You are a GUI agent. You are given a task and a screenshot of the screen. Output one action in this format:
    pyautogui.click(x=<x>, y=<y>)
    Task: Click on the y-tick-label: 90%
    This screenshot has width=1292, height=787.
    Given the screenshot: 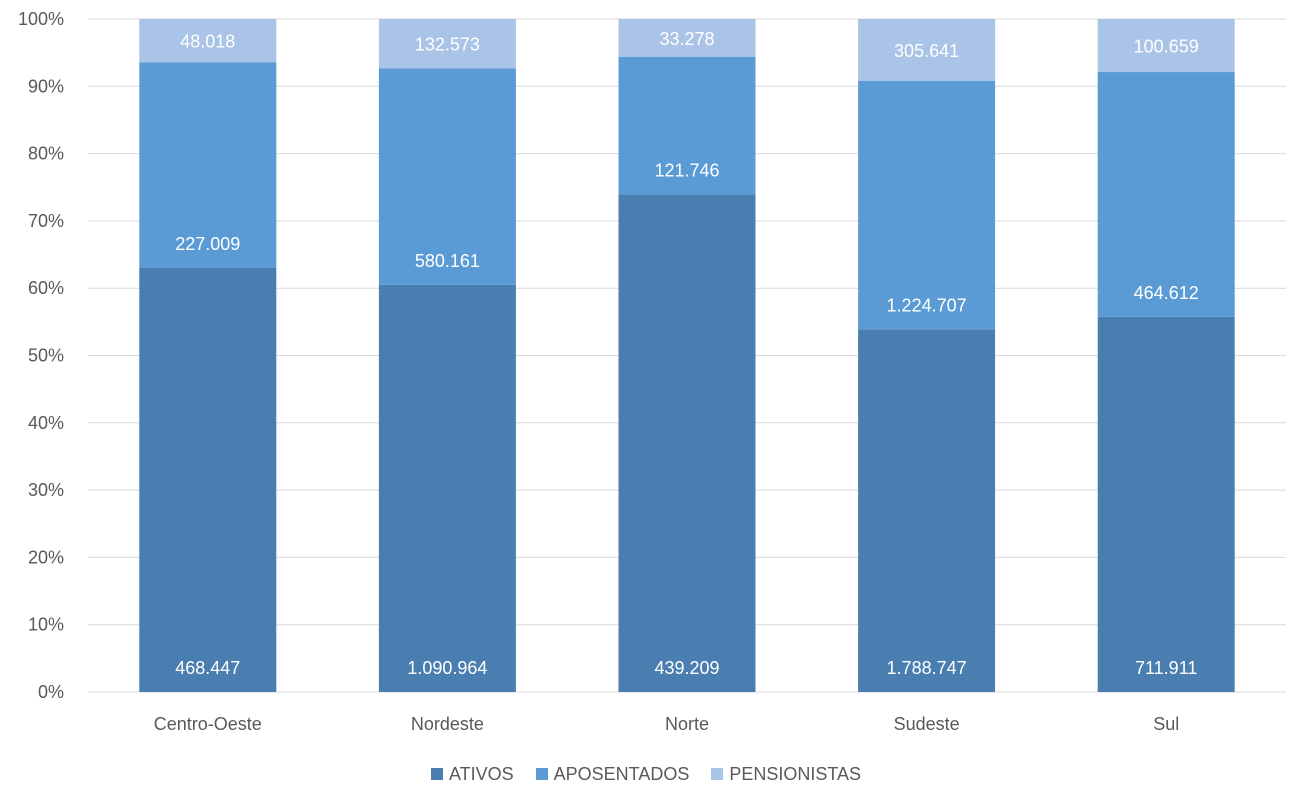 What is the action you would take?
    pyautogui.click(x=46, y=86)
    